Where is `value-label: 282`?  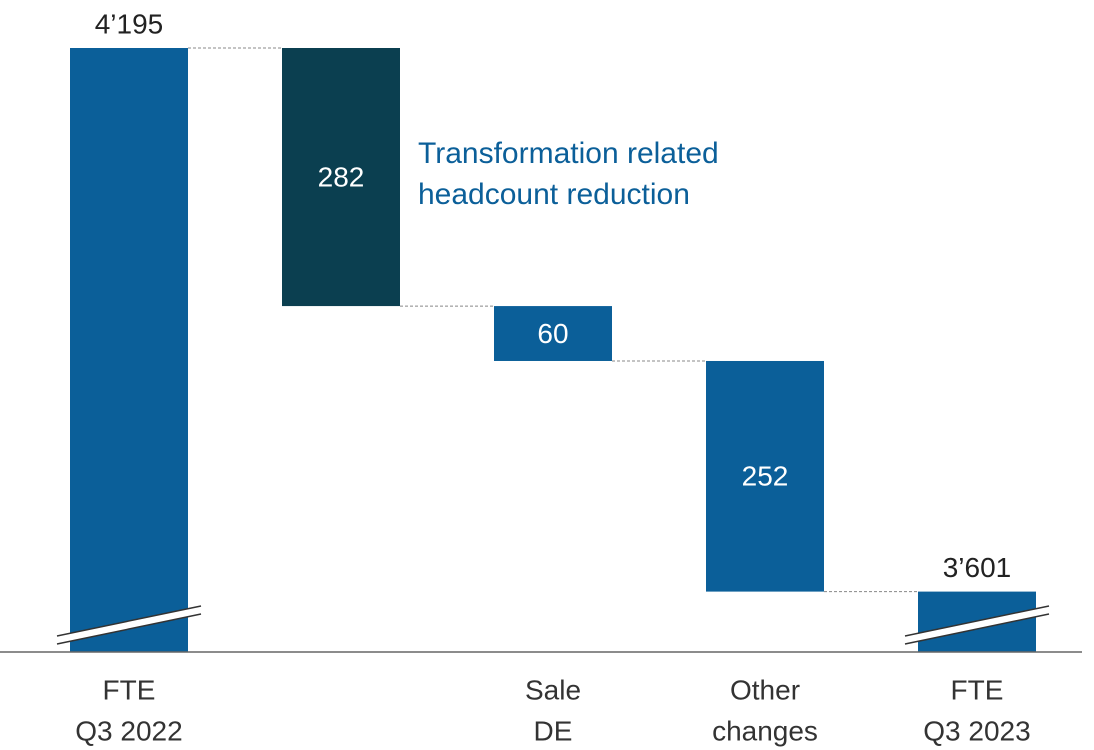 value-label: 282 is located at coordinates (341, 176).